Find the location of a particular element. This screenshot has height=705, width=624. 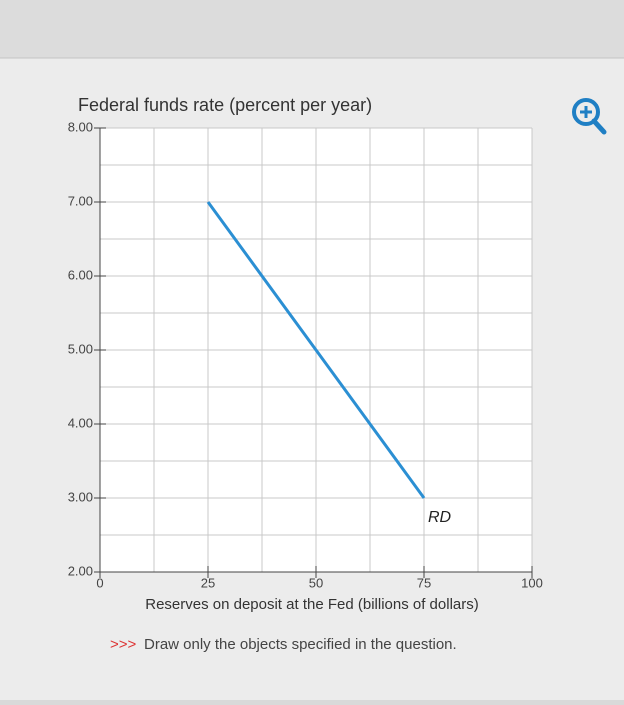

x-tick-label: 25 is located at coordinates (208, 582).